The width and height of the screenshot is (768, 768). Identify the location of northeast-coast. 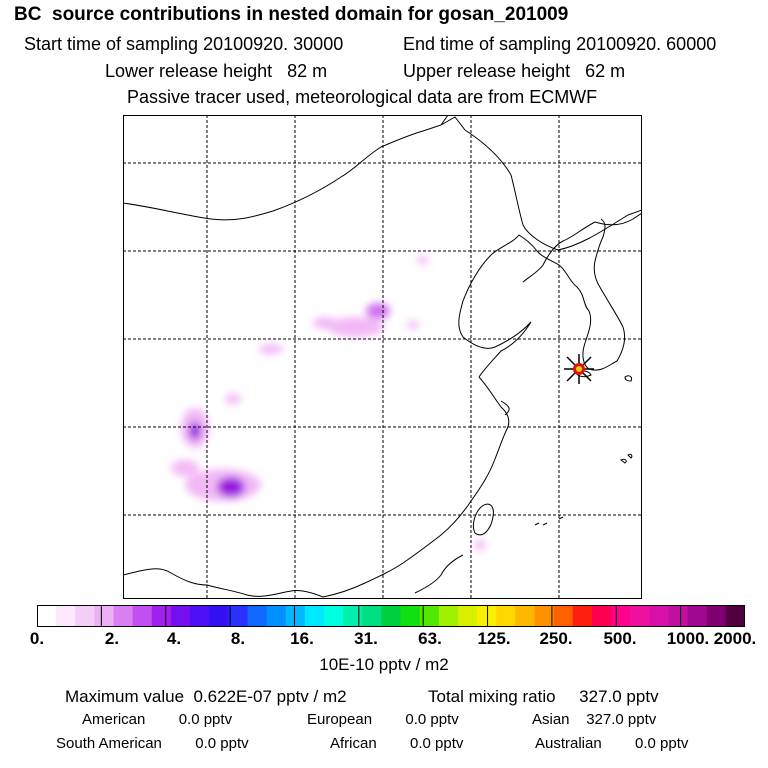
(559, 252).